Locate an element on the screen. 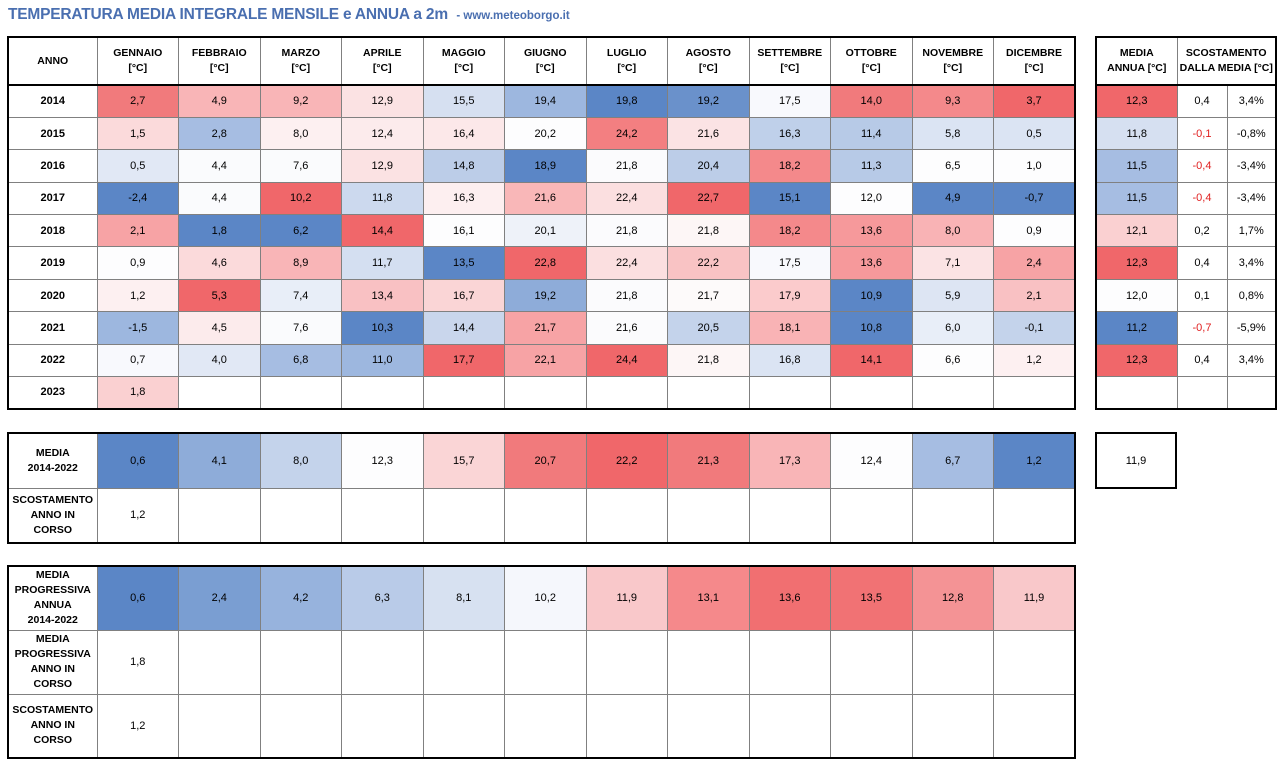 The width and height of the screenshot is (1280, 767). temperature-cell: 12,4 is located at coordinates (382, 133).